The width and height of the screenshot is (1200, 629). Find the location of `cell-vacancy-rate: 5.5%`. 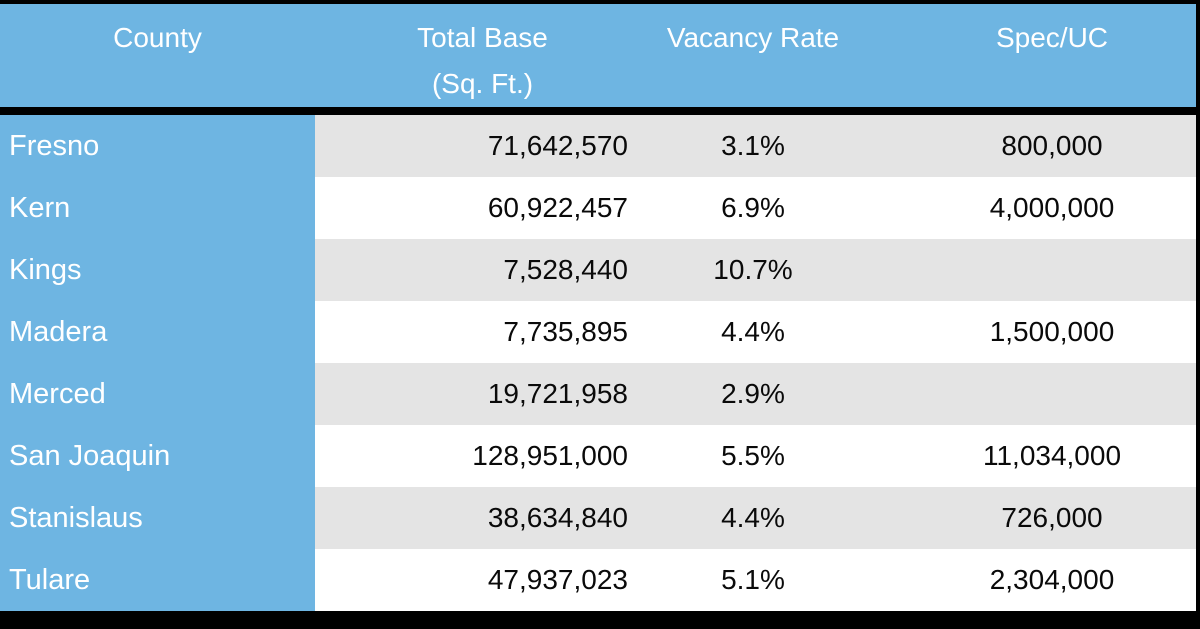

cell-vacancy-rate: 5.5% is located at coordinates (753, 455).